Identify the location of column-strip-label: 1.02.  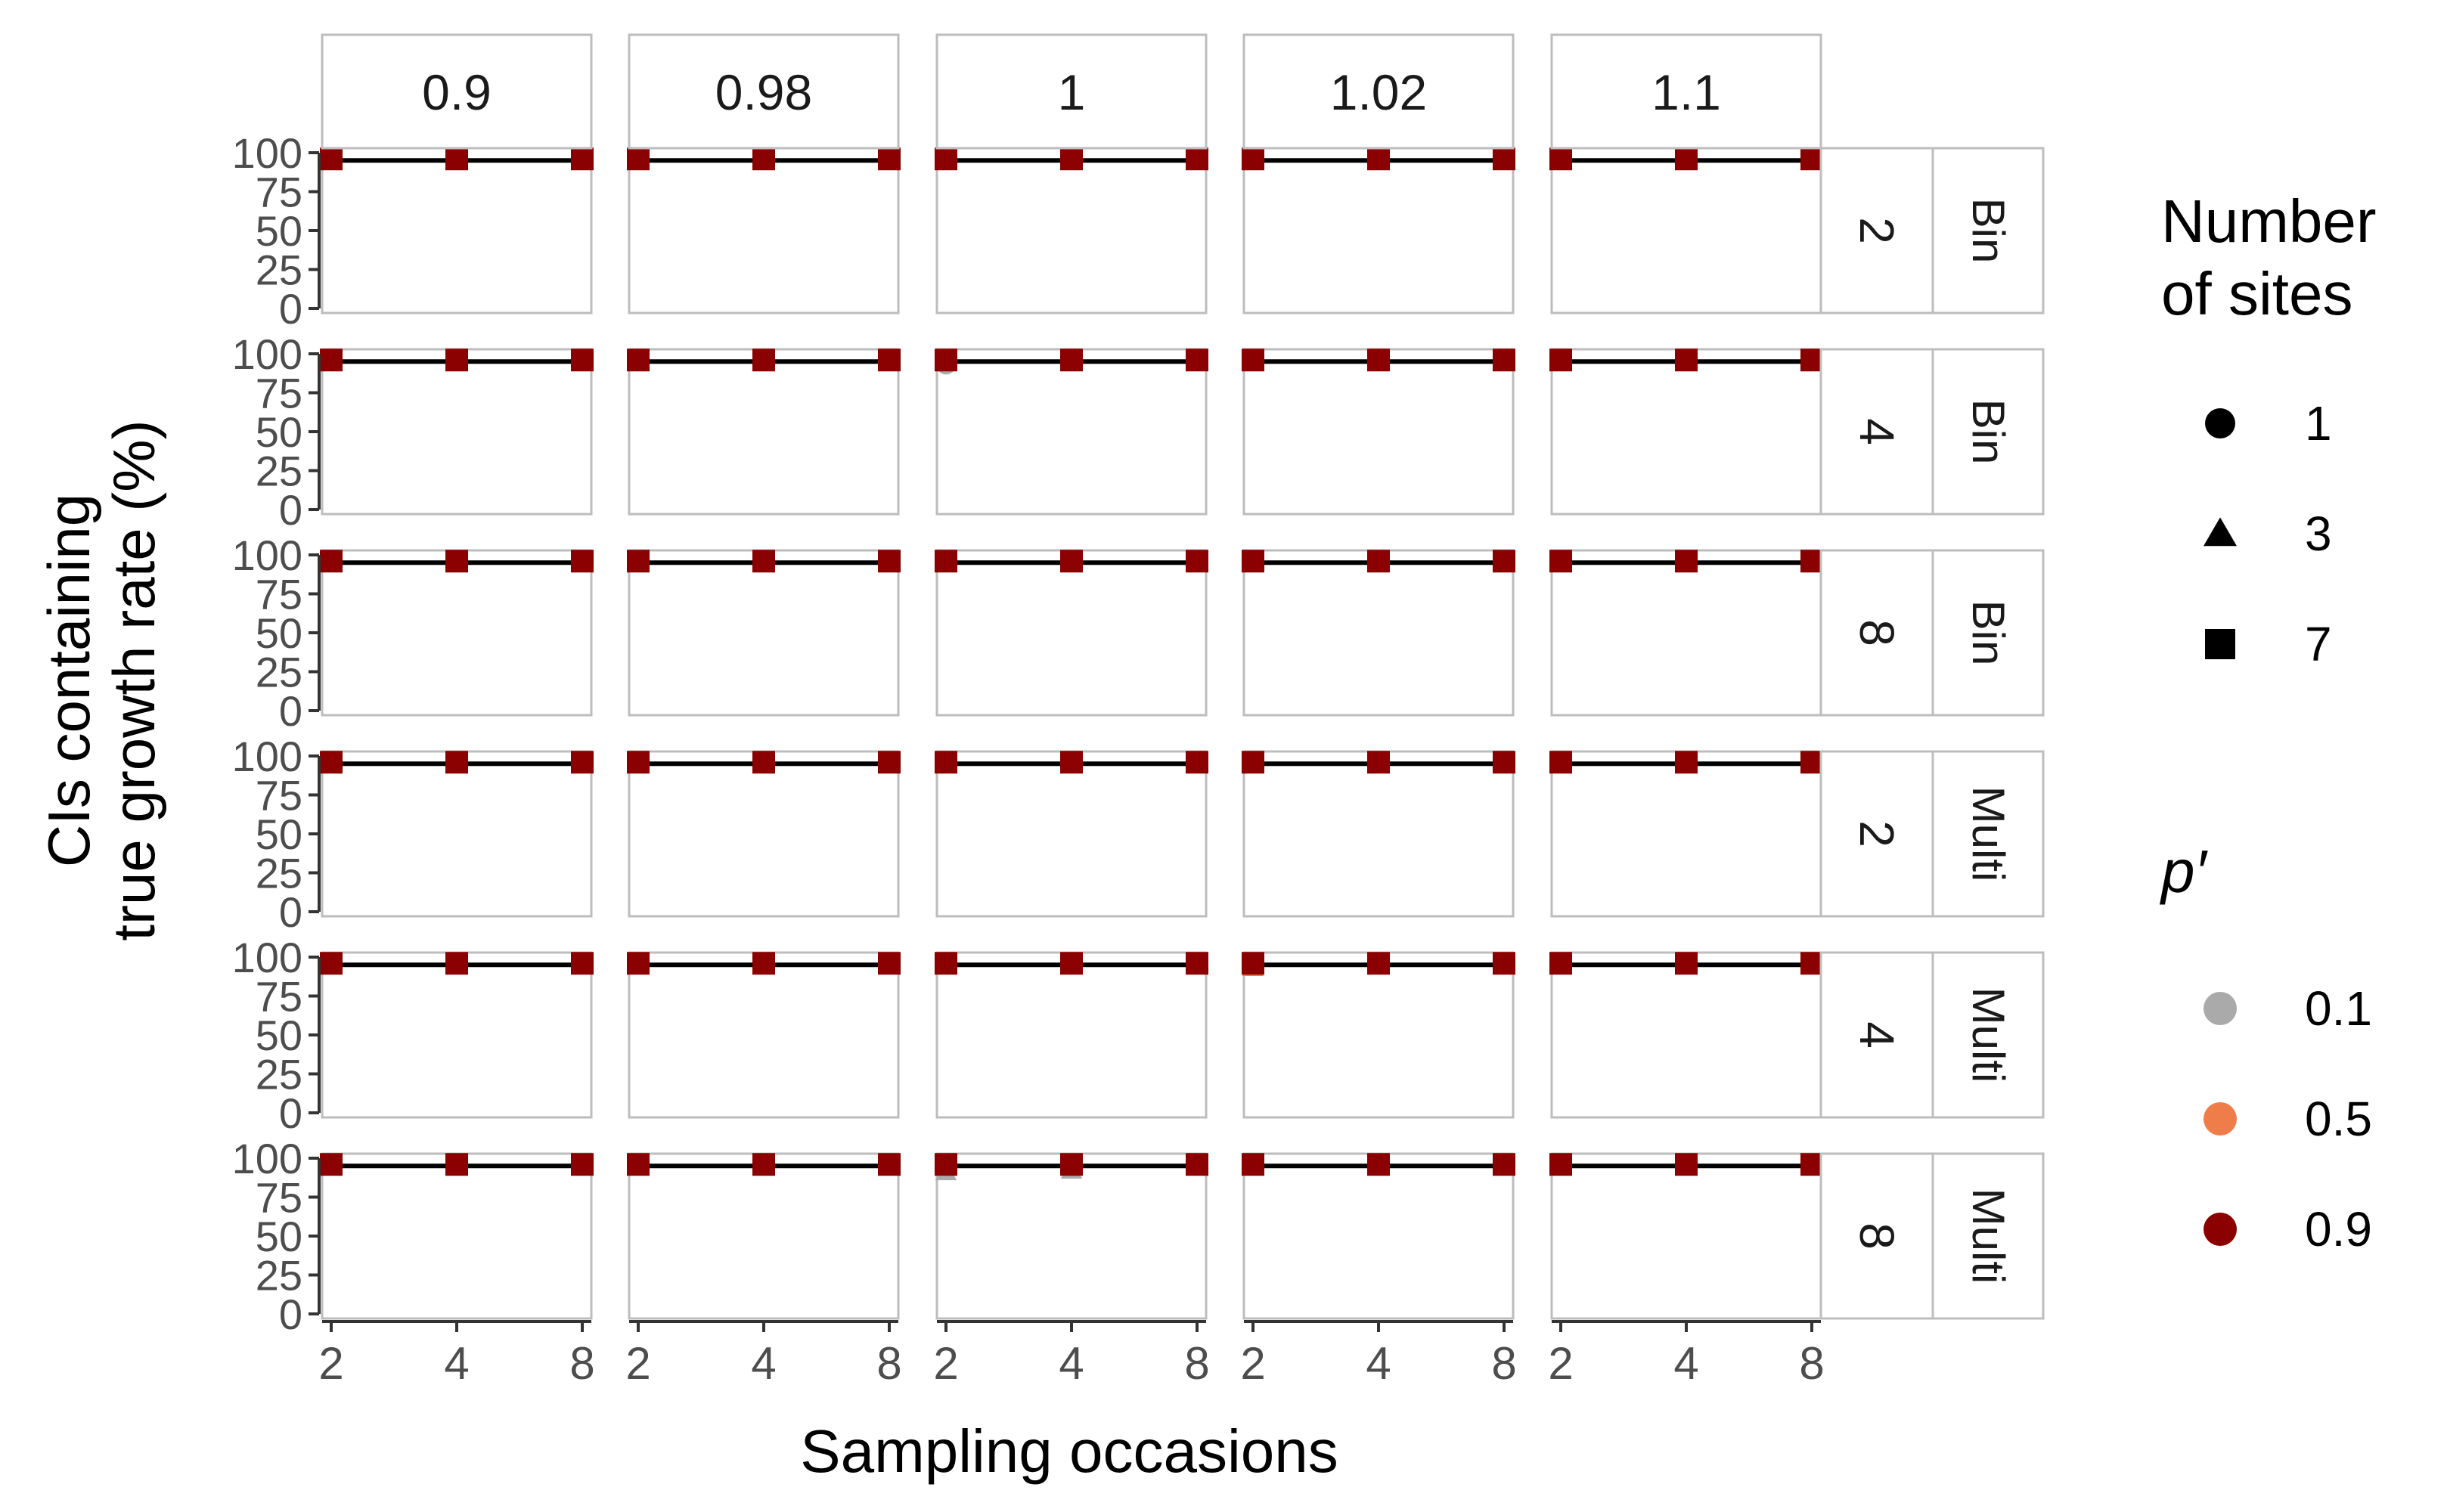
(1379, 92).